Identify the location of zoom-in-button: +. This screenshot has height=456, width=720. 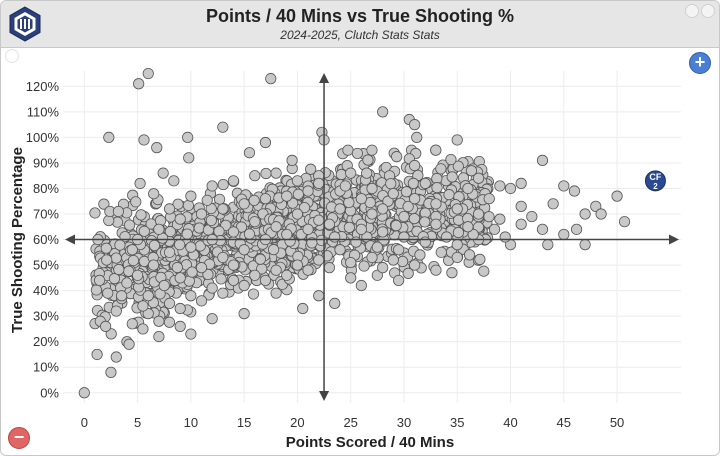
(700, 63).